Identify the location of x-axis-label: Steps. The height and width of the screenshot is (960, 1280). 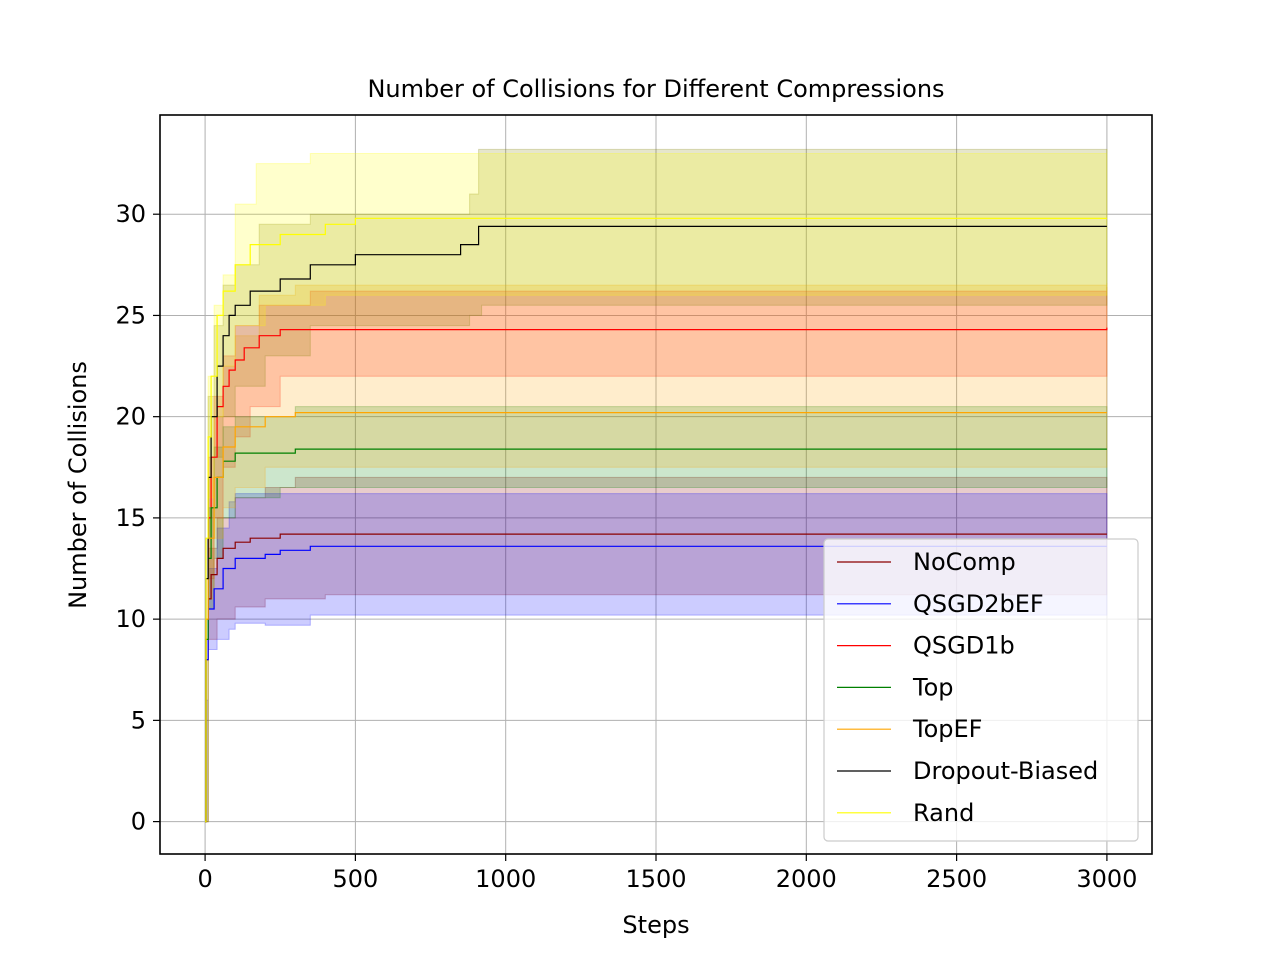
(655, 925).